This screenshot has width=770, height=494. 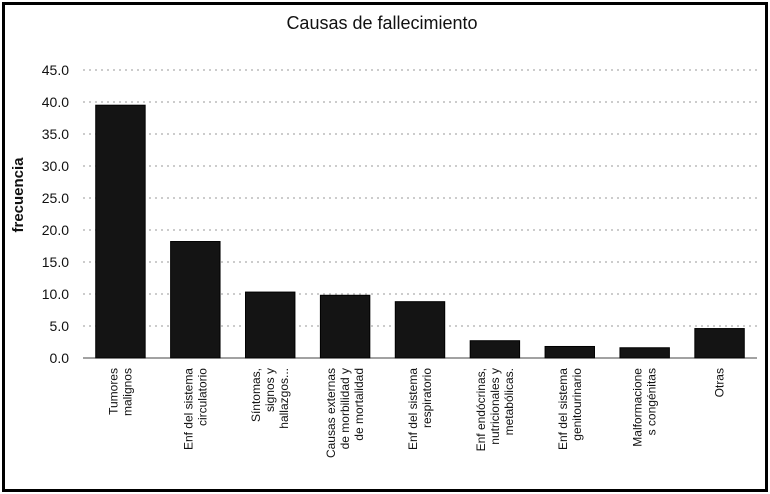 What do you see at coordinates (55, 134) in the screenshot?
I see `y-tick-label: 35.0` at bounding box center [55, 134].